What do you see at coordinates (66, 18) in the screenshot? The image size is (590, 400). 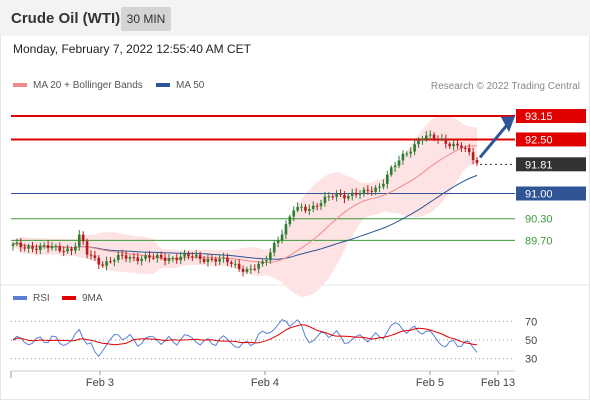 I see `instrument-title: Crude Oil (WTI)` at bounding box center [66, 18].